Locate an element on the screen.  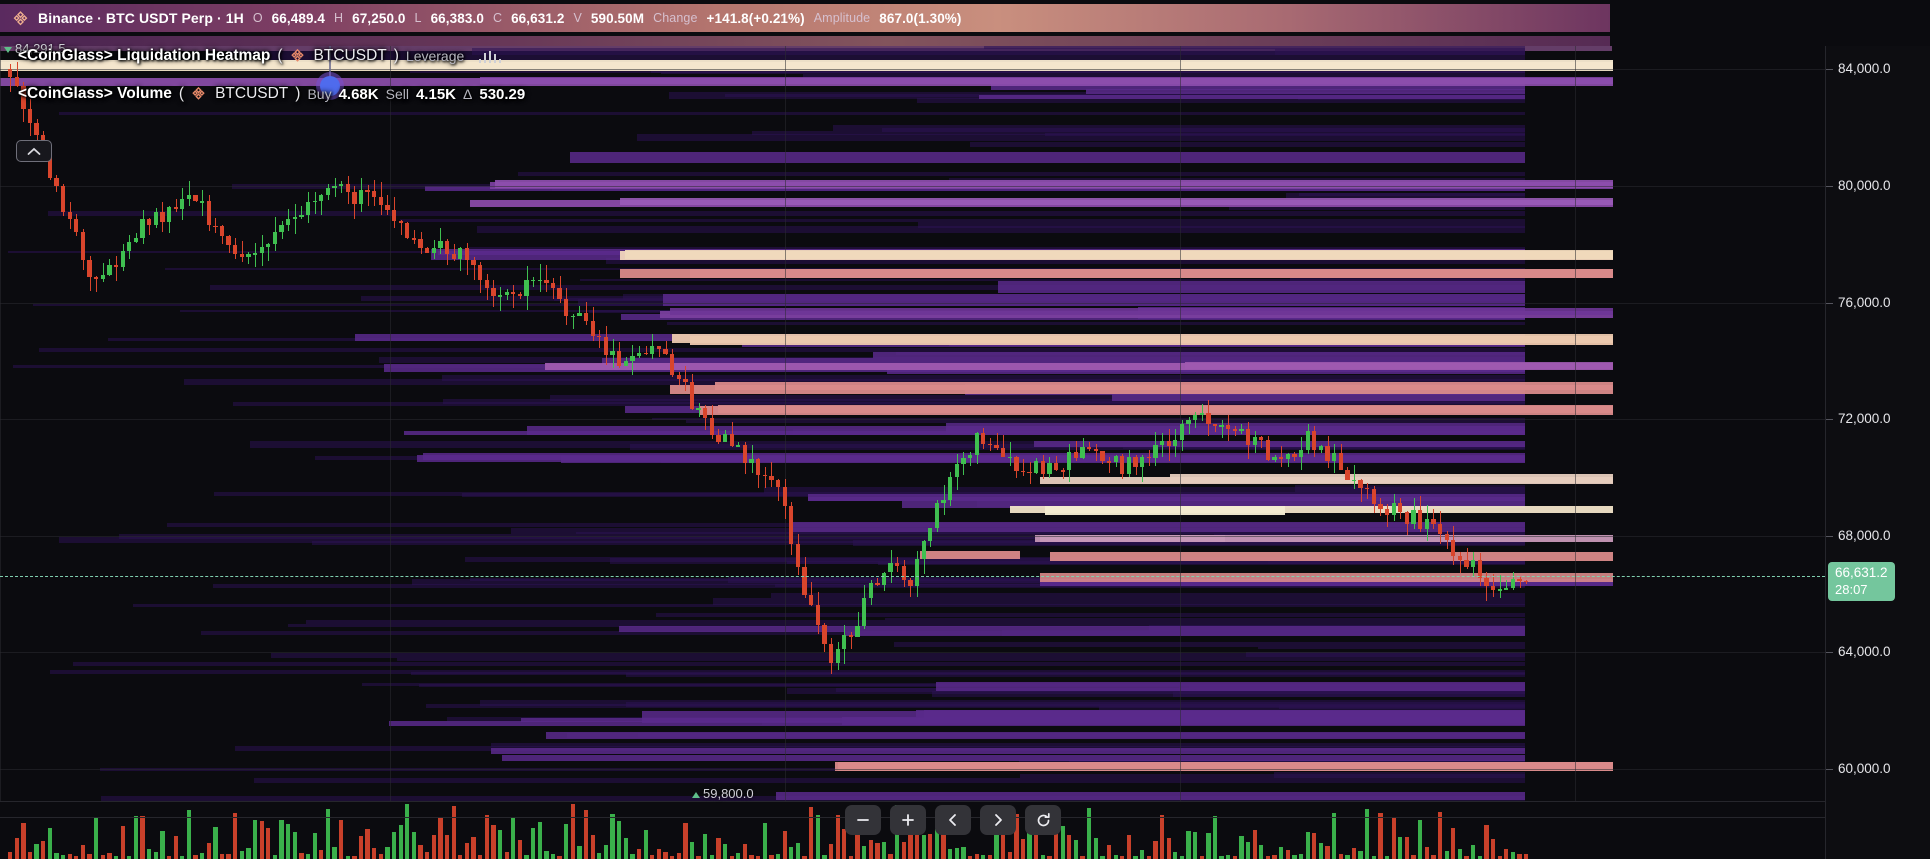
scroll-right-button is located at coordinates (998, 820).